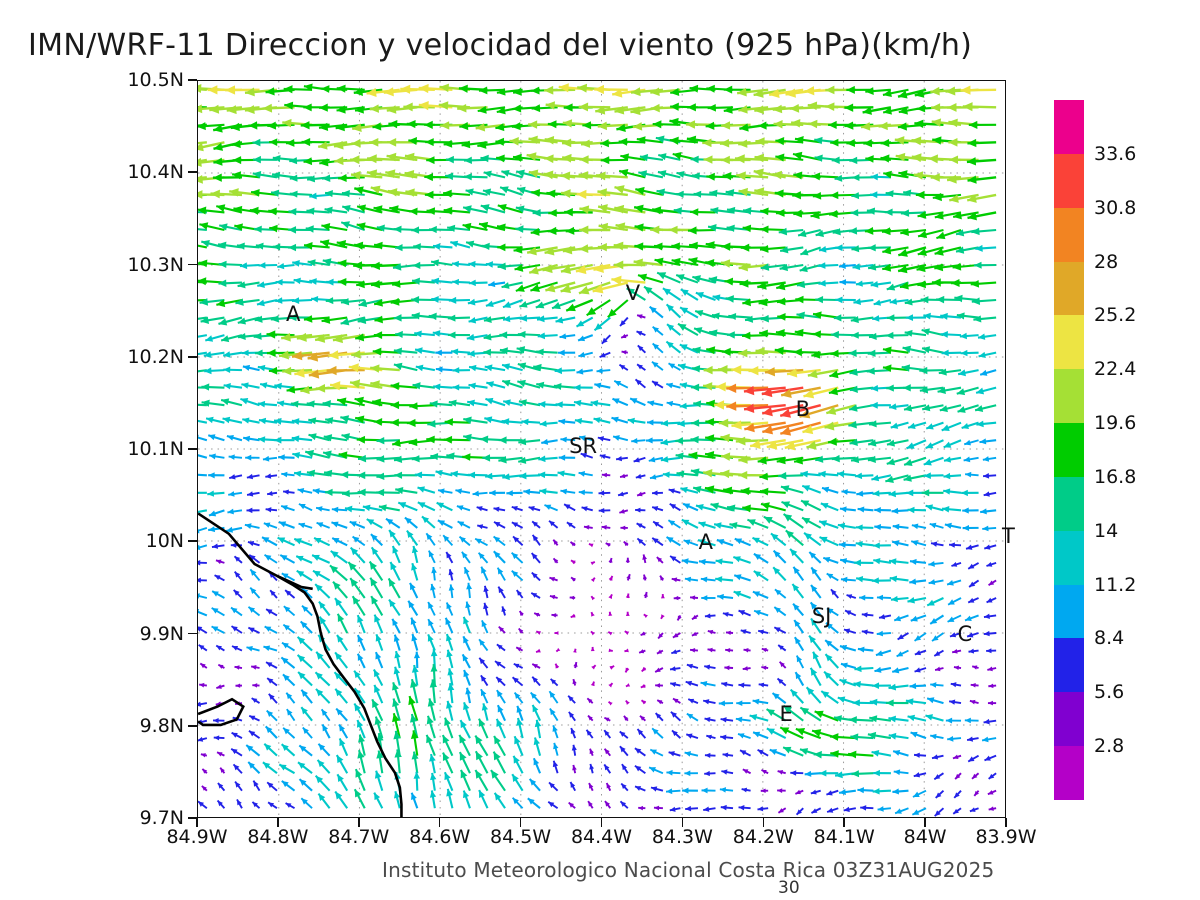  Describe the element at coordinates (1109, 746) in the screenshot. I see `colorbar-tick-label: 2.8` at that location.